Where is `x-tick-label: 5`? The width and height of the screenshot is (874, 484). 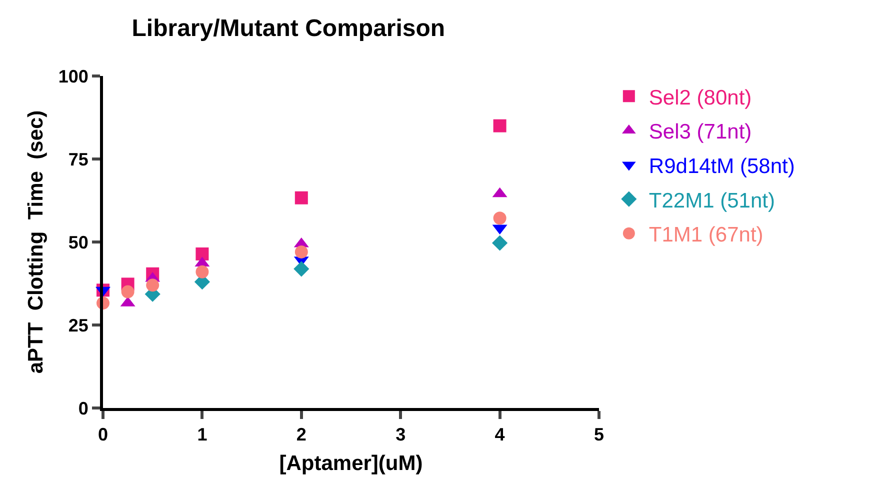
x-tick-label: 5 is located at coordinates (599, 434).